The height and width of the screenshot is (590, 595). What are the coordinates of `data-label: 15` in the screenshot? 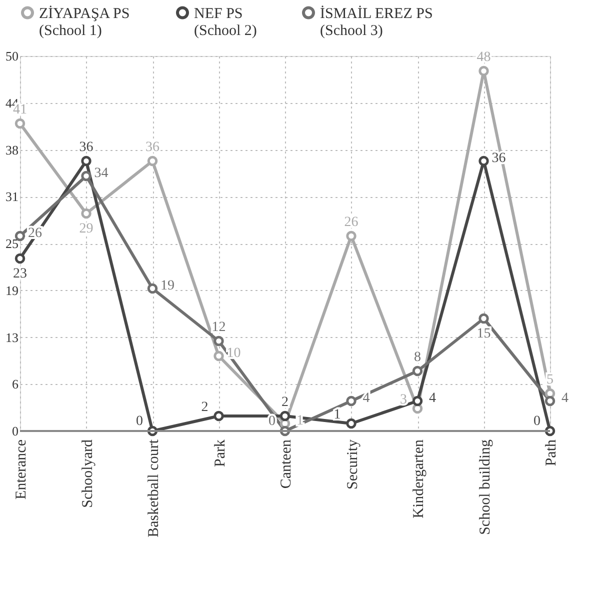 It's located at (483, 334).